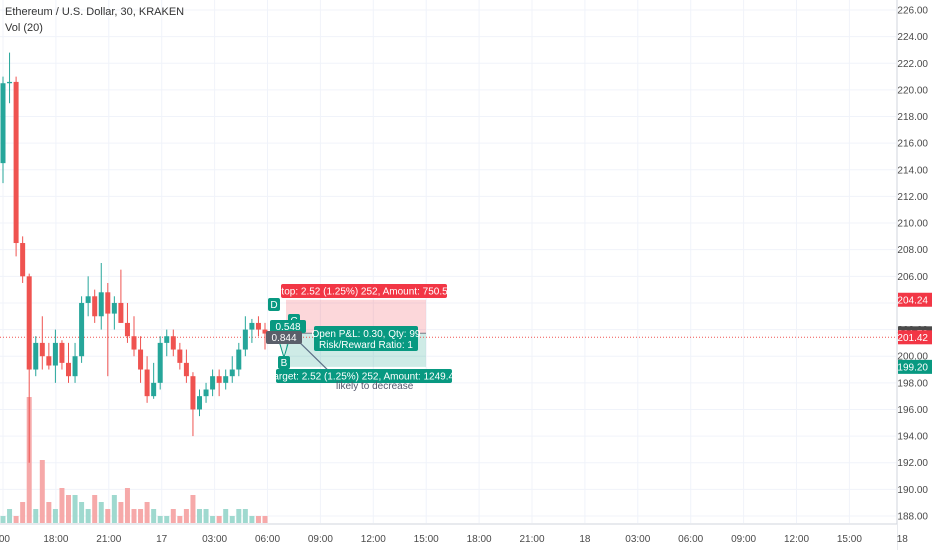 This screenshot has width=932, height=550. I want to click on last-price-tag: 201.42, so click(914, 337).